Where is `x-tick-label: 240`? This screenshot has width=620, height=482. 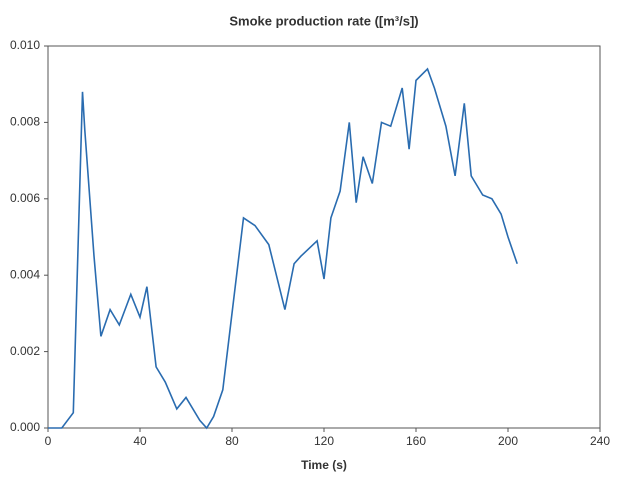 x-tick-label: 240 is located at coordinates (600, 441).